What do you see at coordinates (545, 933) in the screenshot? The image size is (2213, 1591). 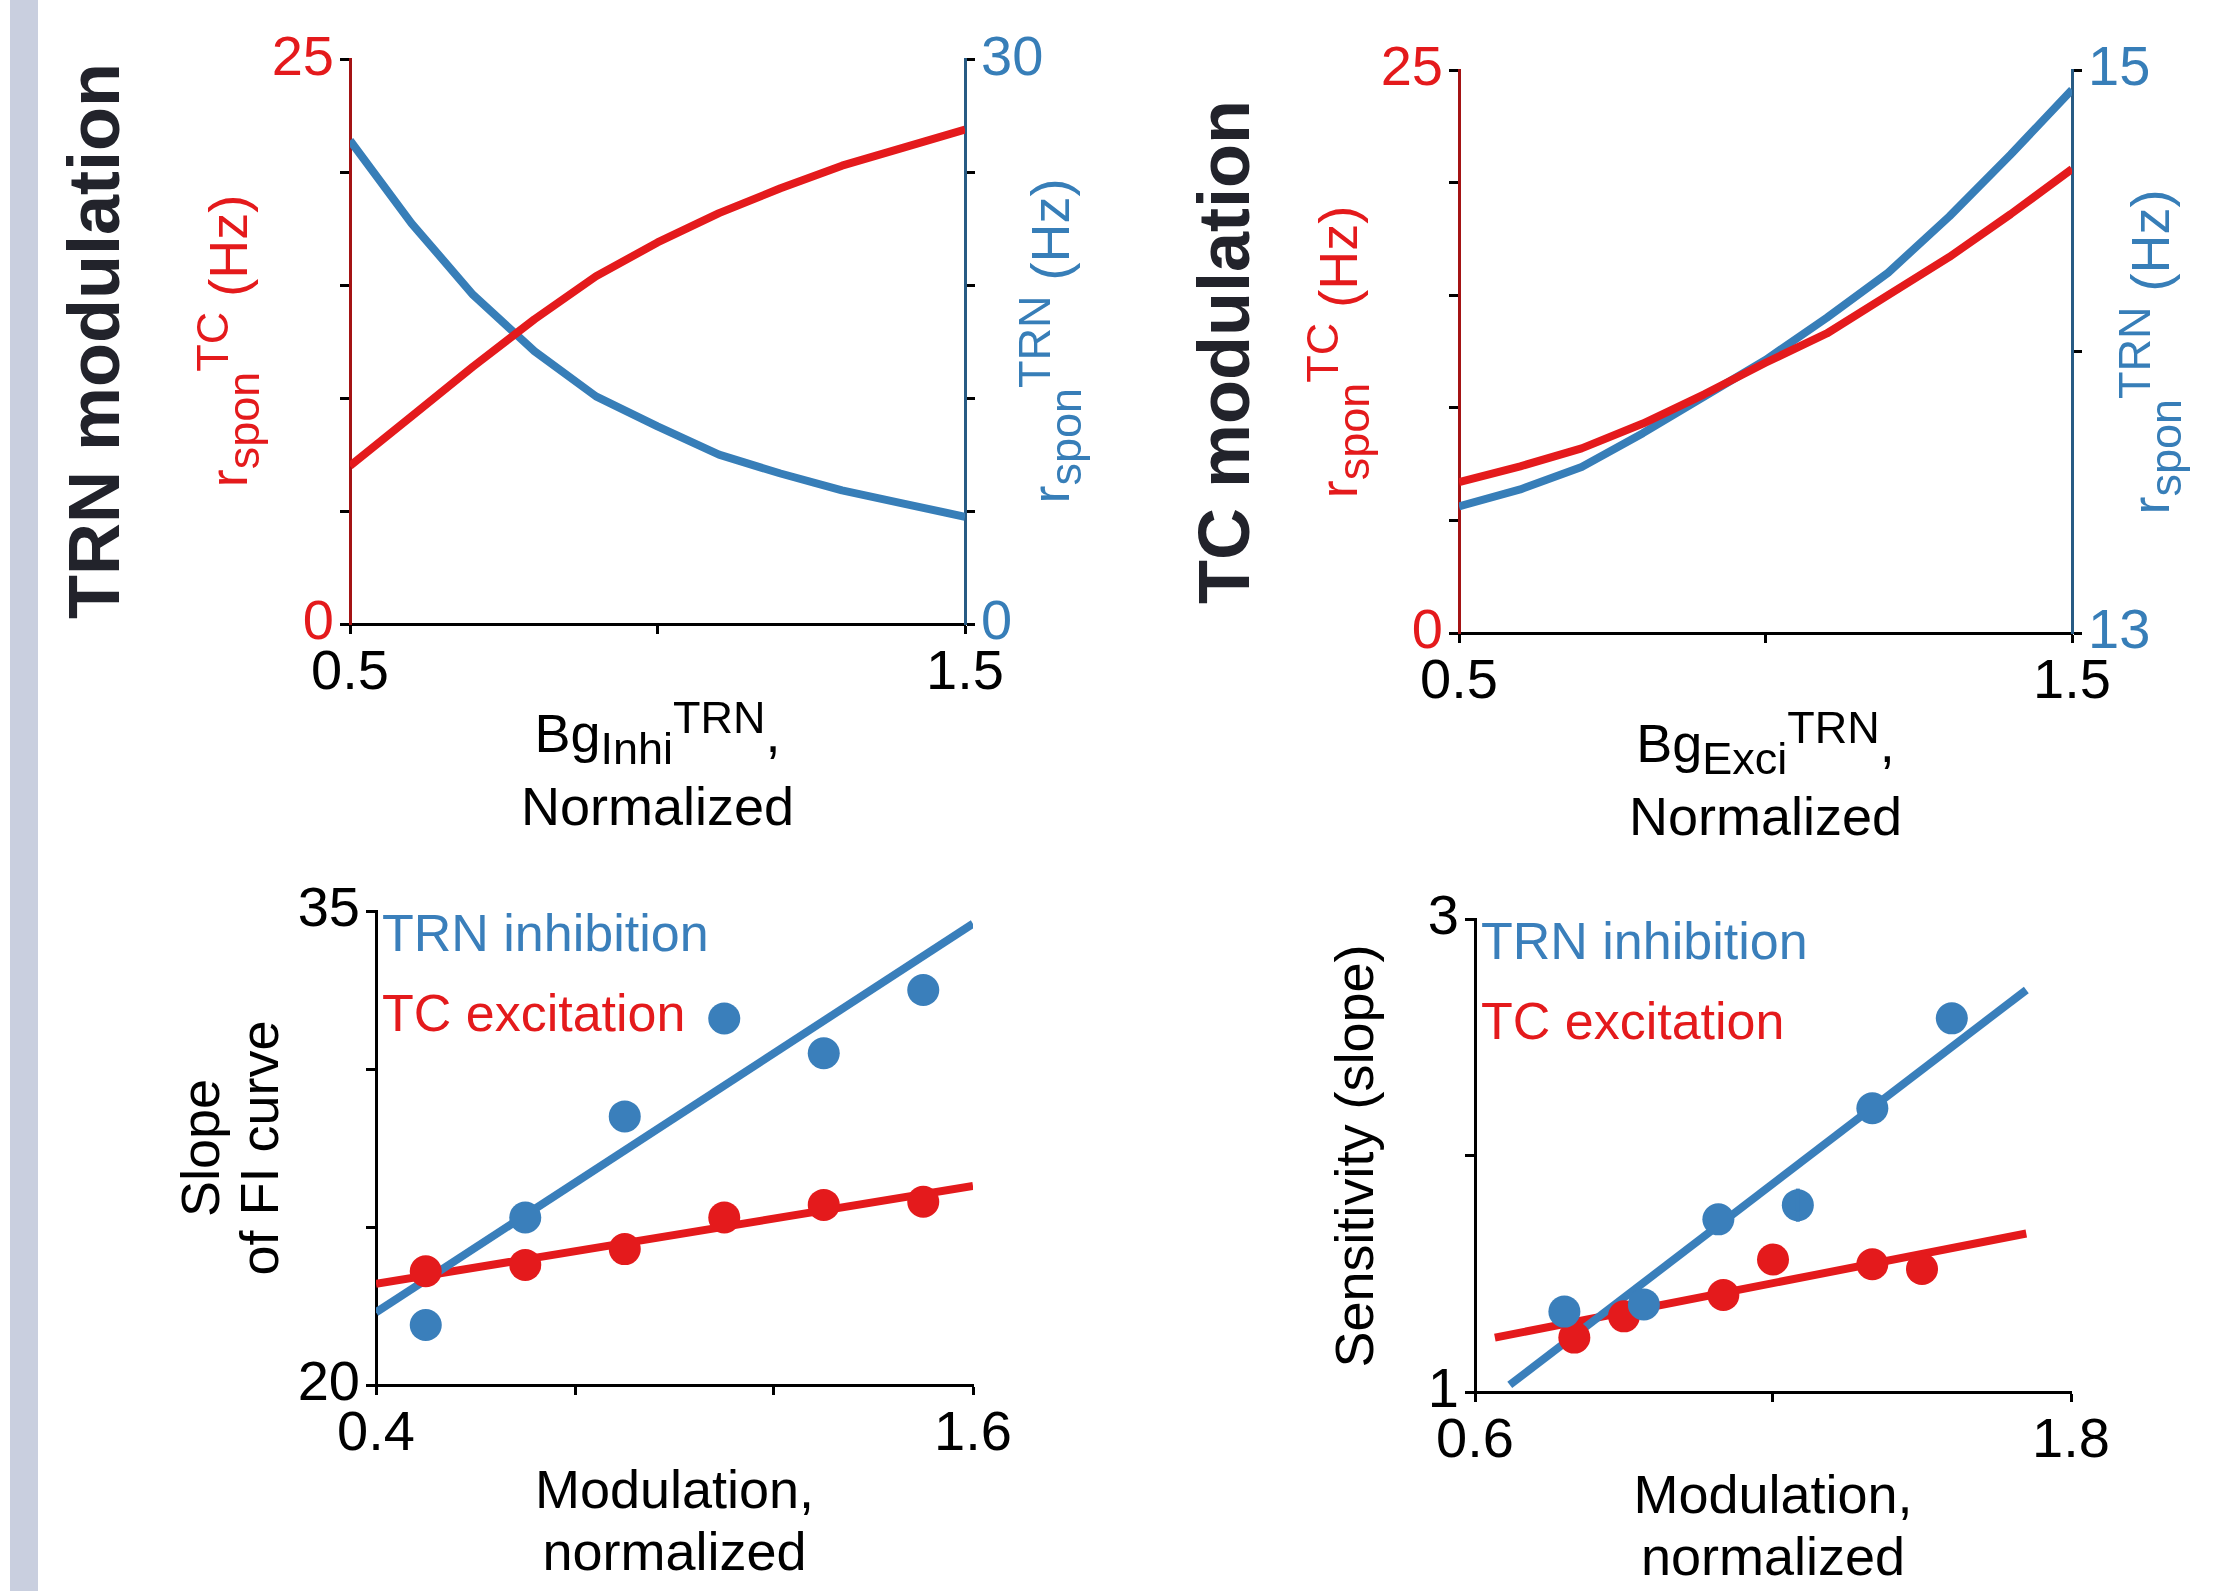 I see `series-label: TRN inhibition` at bounding box center [545, 933].